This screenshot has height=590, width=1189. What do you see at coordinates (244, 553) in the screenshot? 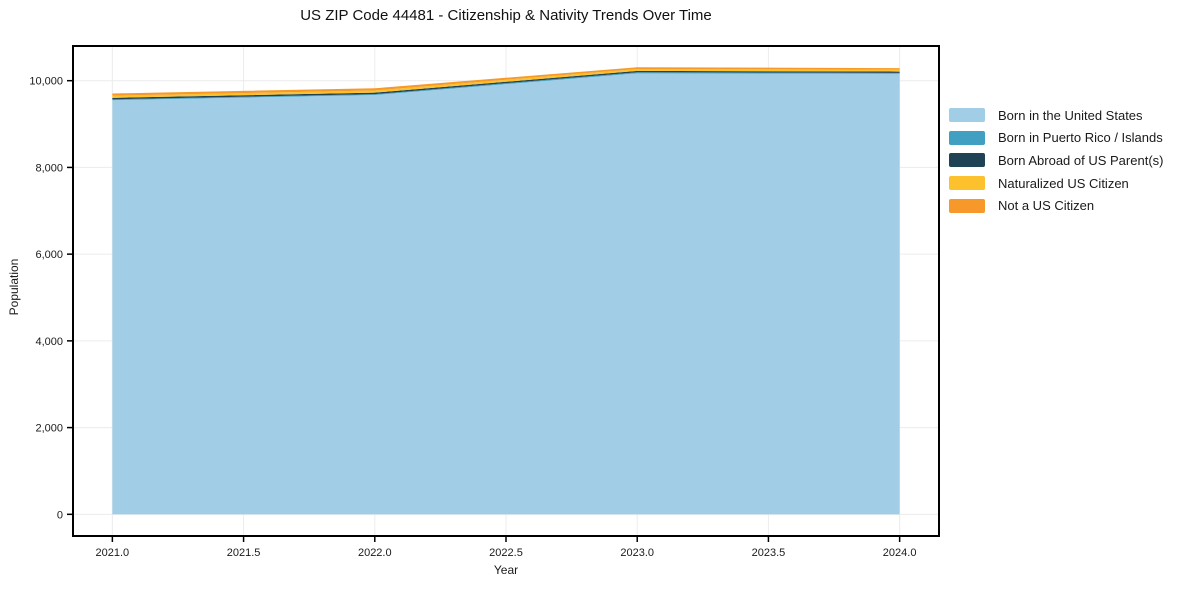
I see `x-tick-label: 2021.5` at bounding box center [244, 553].